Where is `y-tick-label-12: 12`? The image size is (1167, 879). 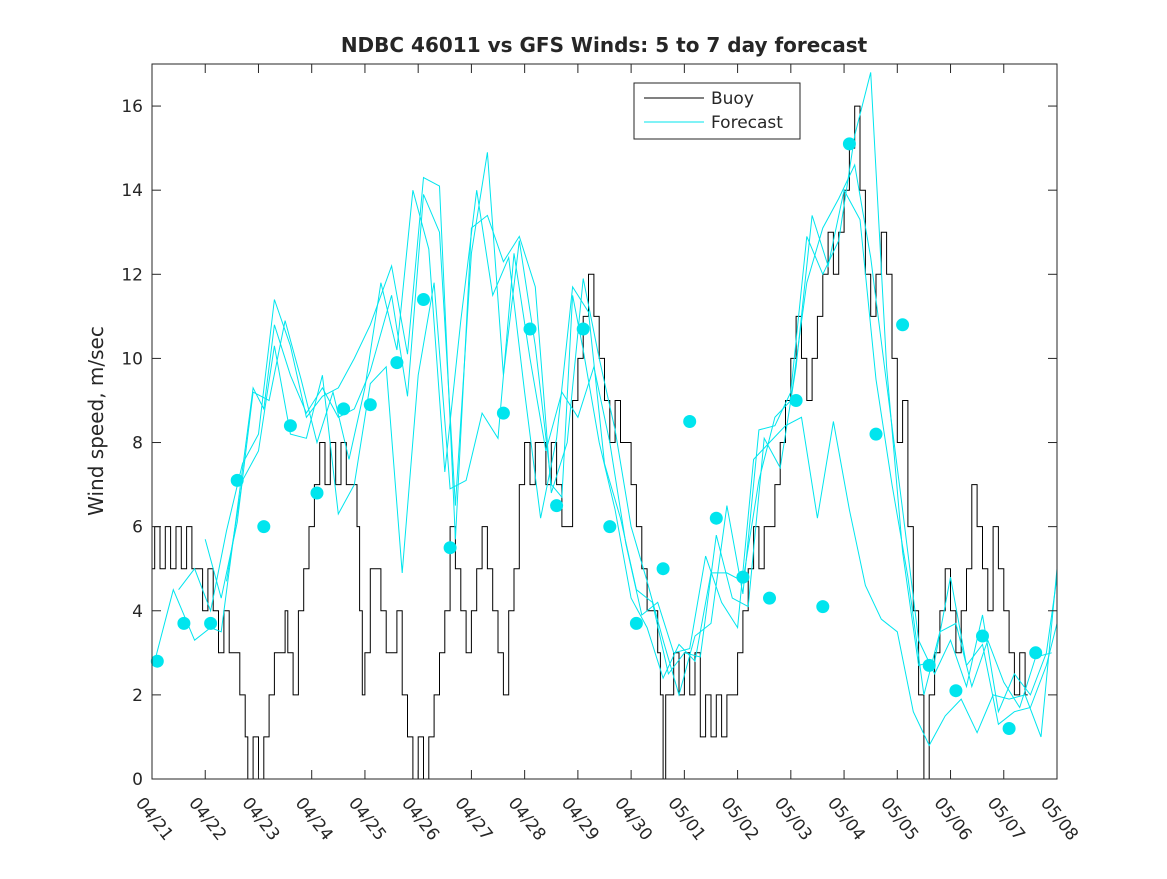 y-tick-label-12: 12 is located at coordinates (132, 275).